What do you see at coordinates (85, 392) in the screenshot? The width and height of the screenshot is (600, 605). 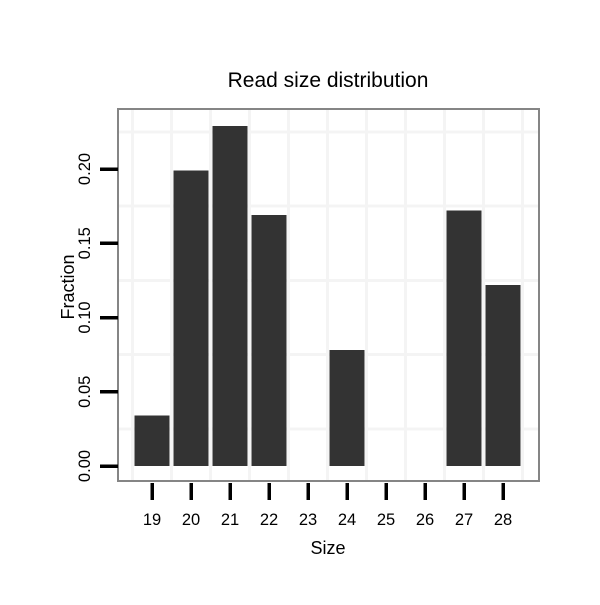 I see `y-tick-label: 0.05` at bounding box center [85, 392].